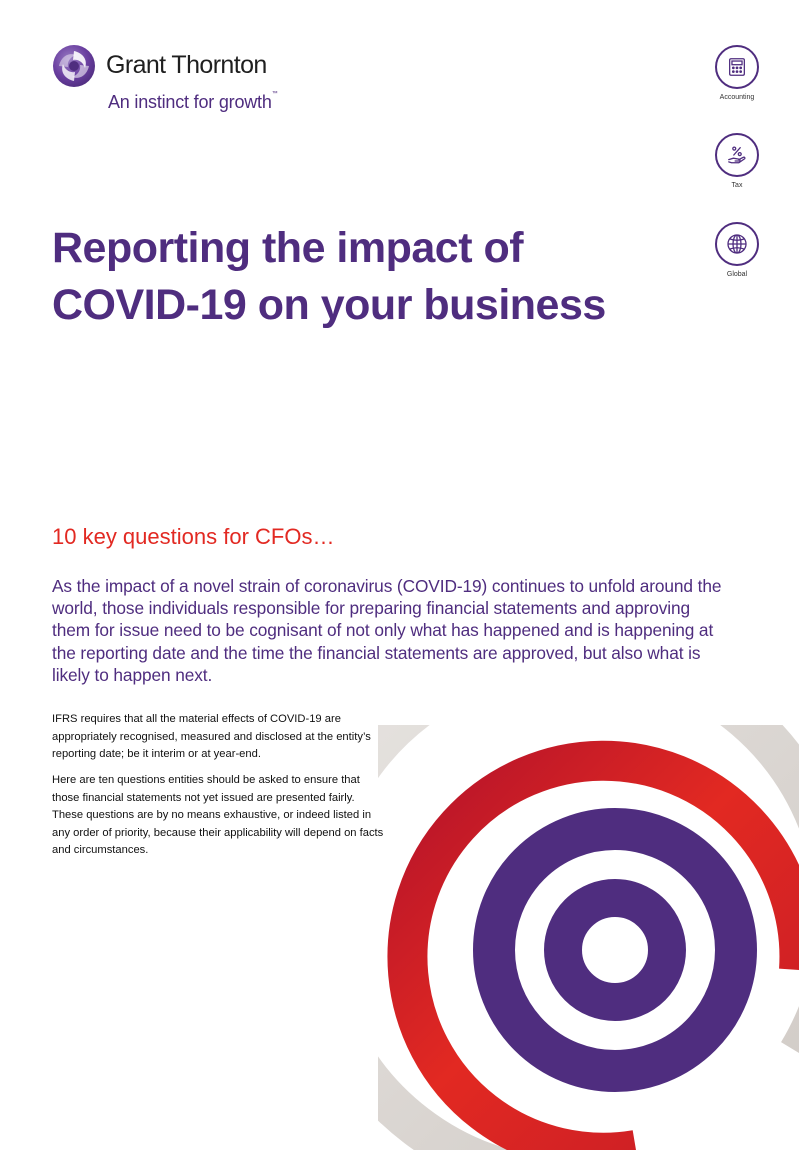 This screenshot has height=1150, width=799. I want to click on purple-outer-ring, so click(615, 950).